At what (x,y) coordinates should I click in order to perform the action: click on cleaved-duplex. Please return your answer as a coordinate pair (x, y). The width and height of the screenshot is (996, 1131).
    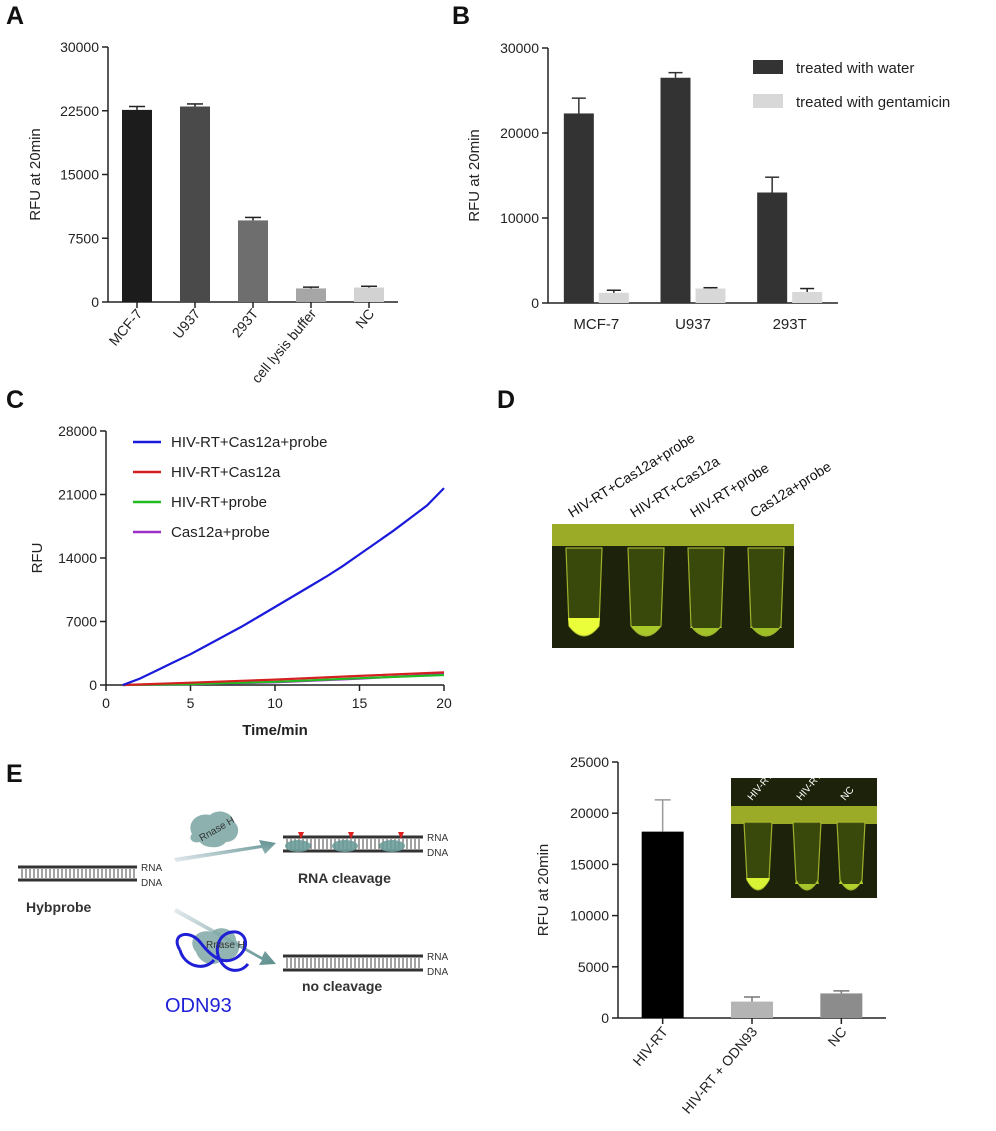
    Looking at the image, I should click on (353, 842).